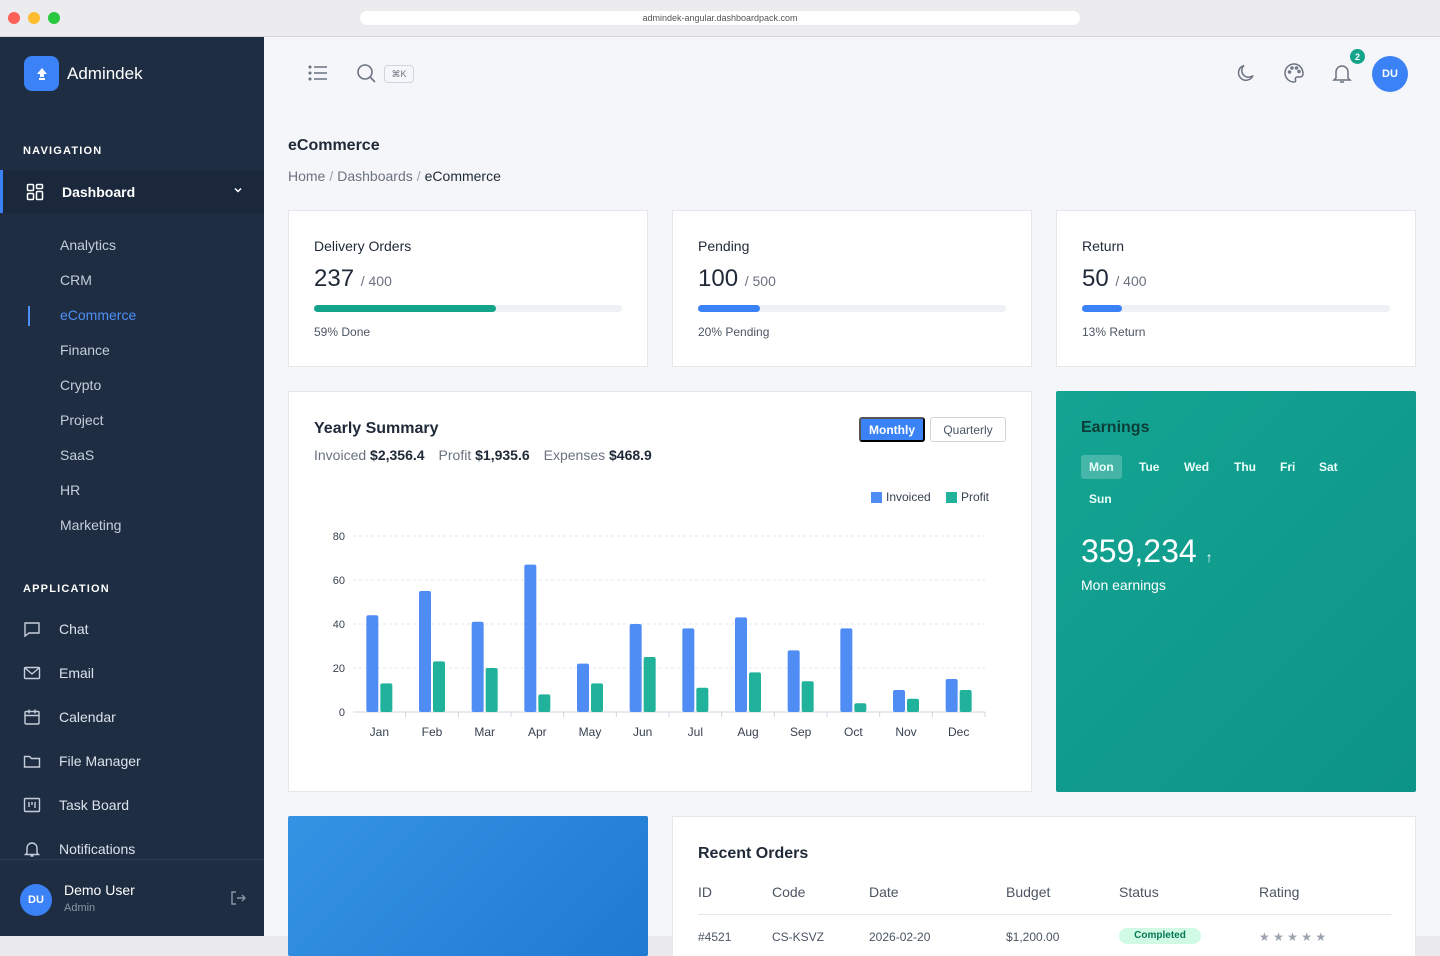 Image resolution: width=1440 pixels, height=956 pixels. I want to click on day-tab-sat: Sat, so click(1328, 467).